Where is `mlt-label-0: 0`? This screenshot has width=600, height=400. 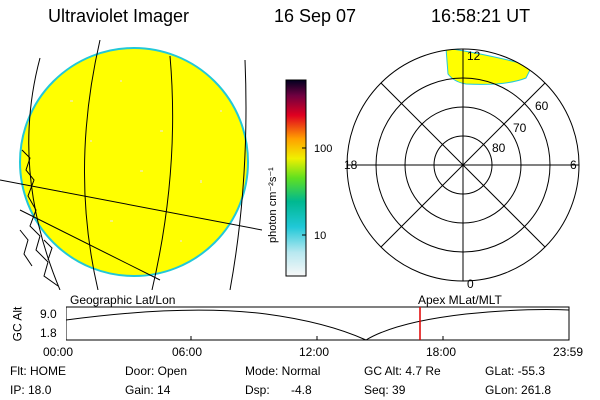 mlt-label-0: 0 is located at coordinates (470, 284).